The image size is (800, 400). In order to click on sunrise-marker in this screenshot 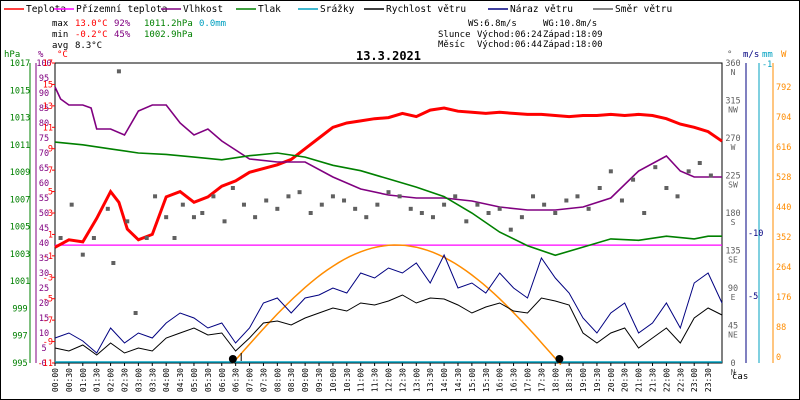, I will do `click(232, 359)`.